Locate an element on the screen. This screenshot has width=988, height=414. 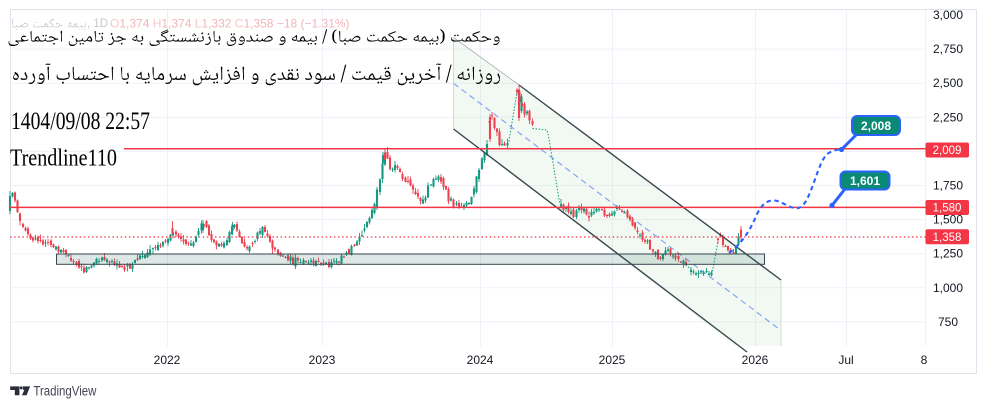
svg-text: 8 is located at coordinates (924, 360).